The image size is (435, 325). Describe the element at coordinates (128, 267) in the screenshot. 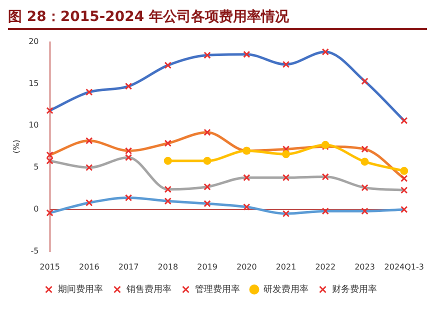

I see `x-tick-label: 2017` at that location.